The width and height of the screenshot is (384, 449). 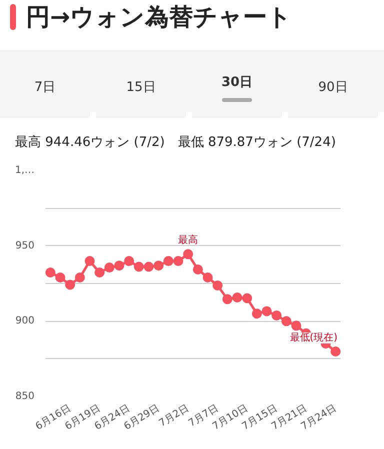 What do you see at coordinates (188, 240) in the screenshot?
I see `annotation: 最高` at bounding box center [188, 240].